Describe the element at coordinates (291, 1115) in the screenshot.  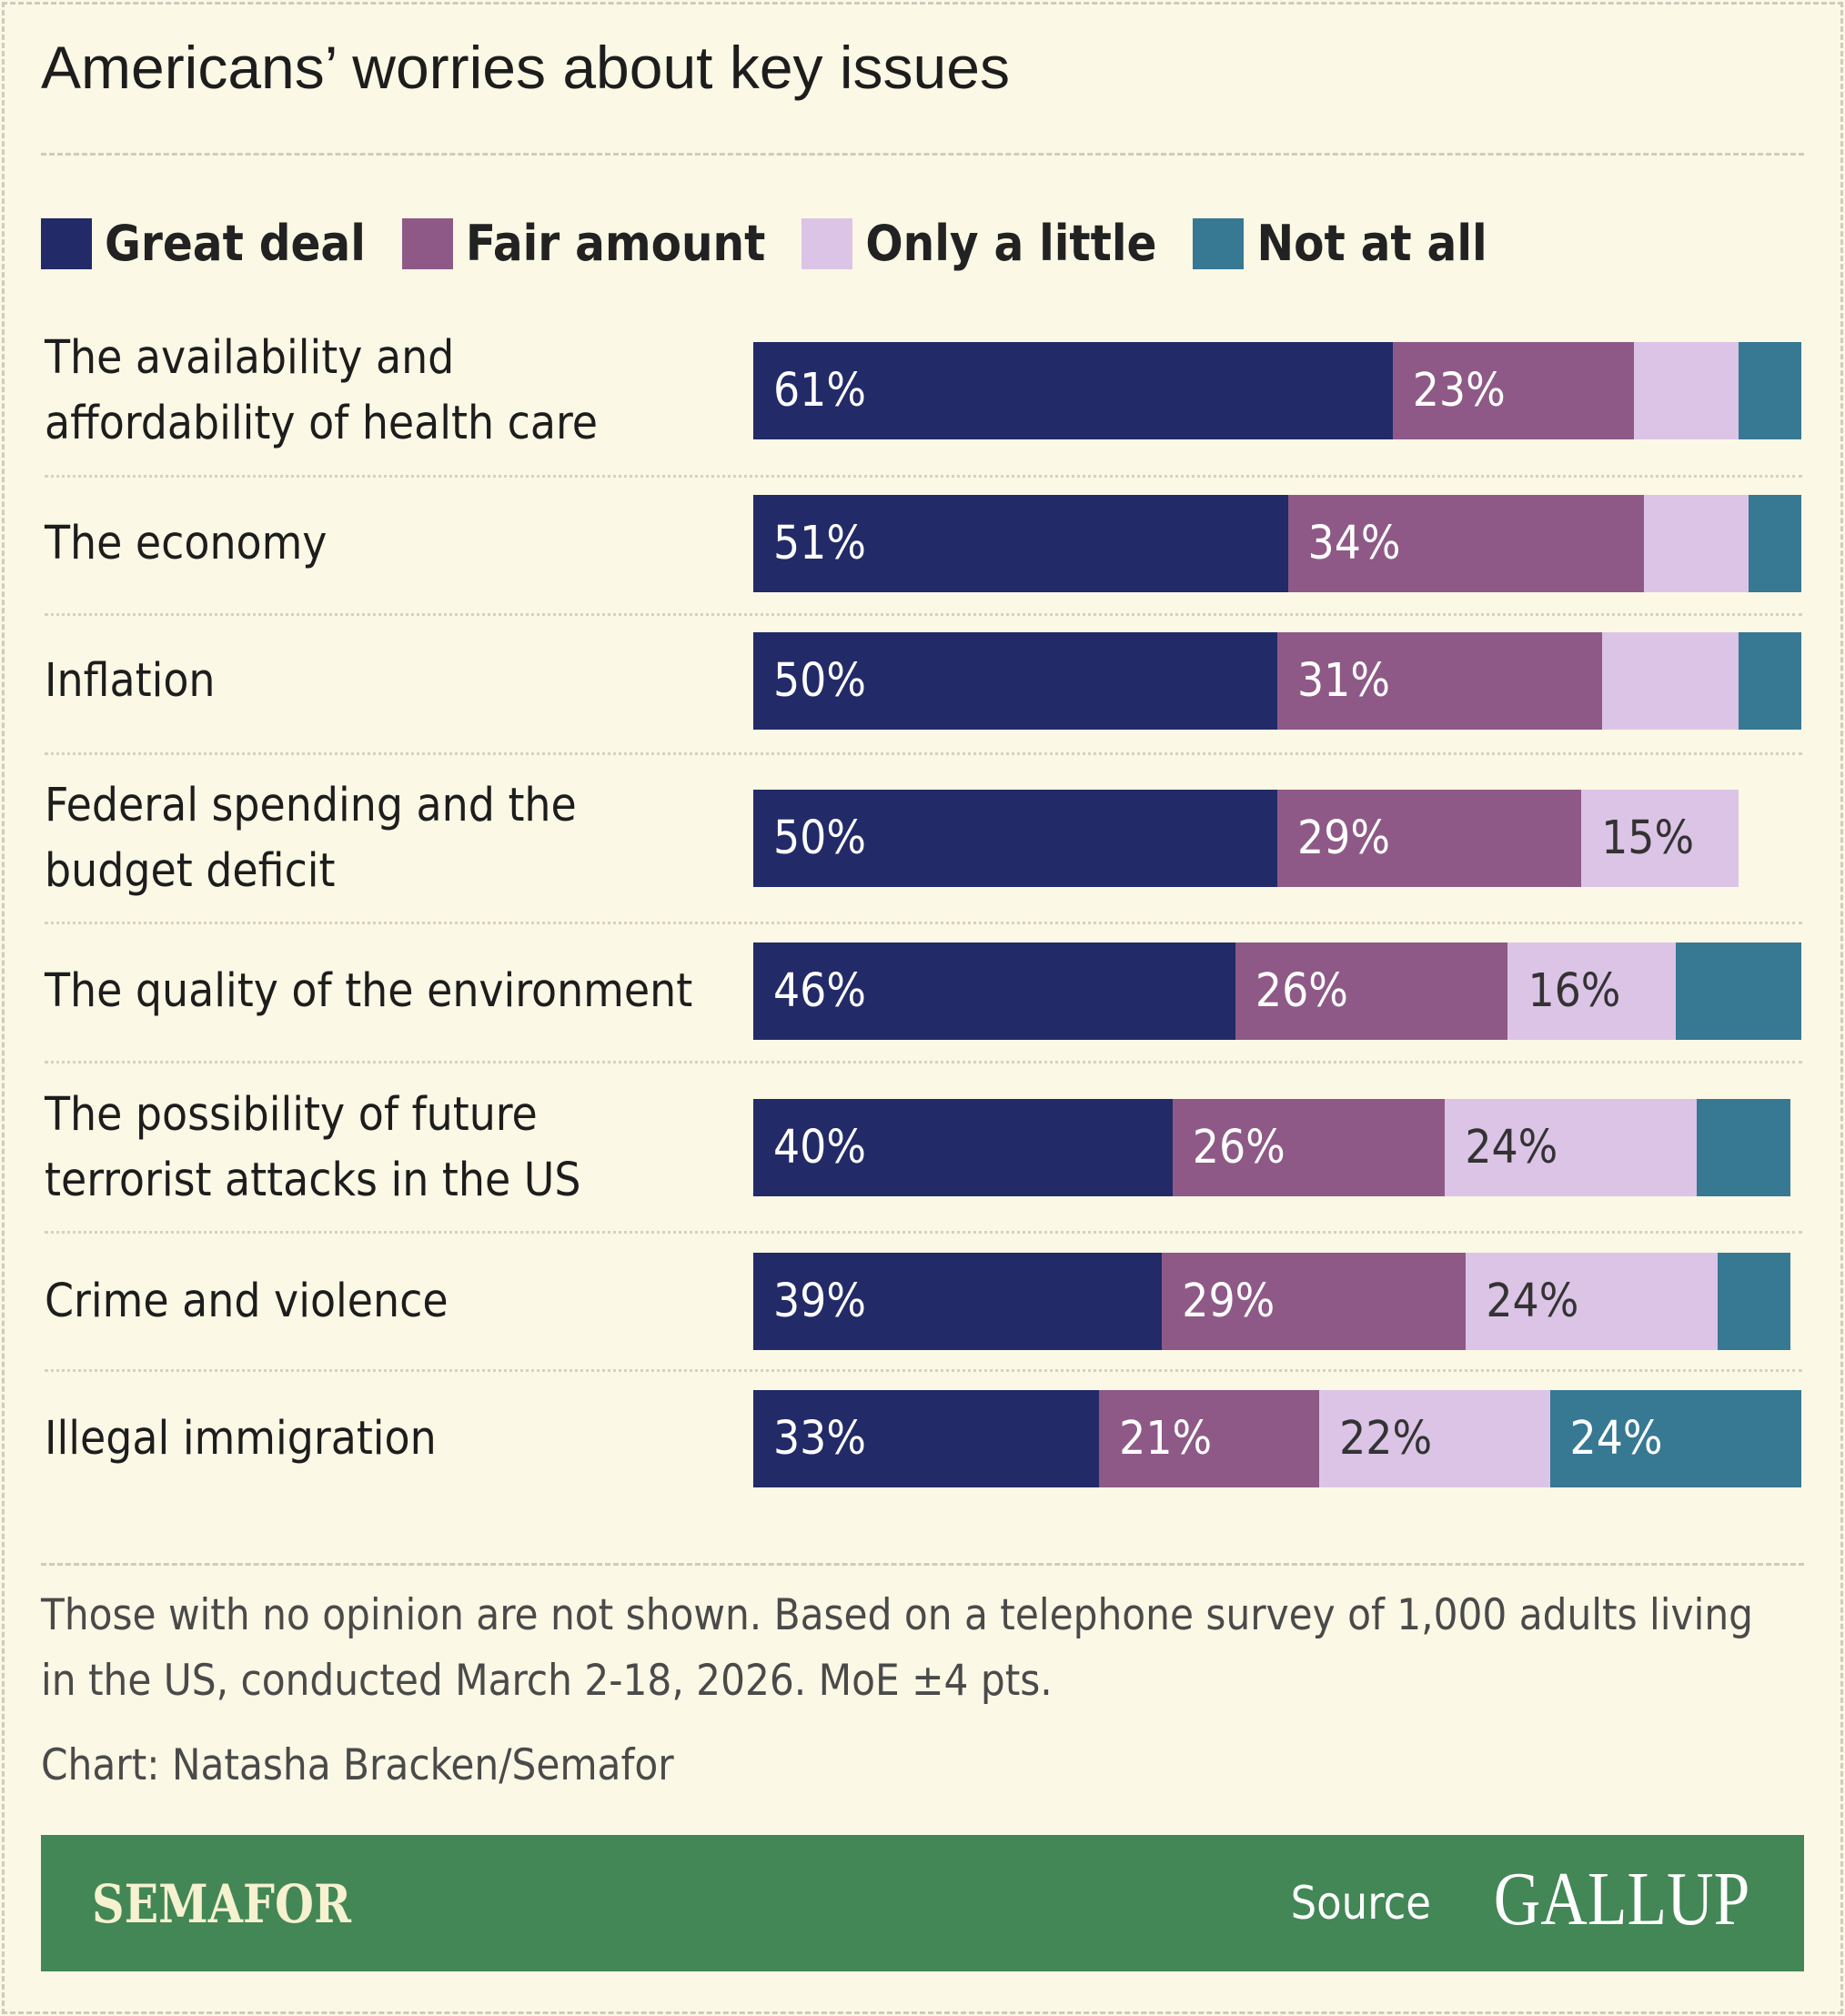
I see `category-label-line: The possibility of future` at that location.